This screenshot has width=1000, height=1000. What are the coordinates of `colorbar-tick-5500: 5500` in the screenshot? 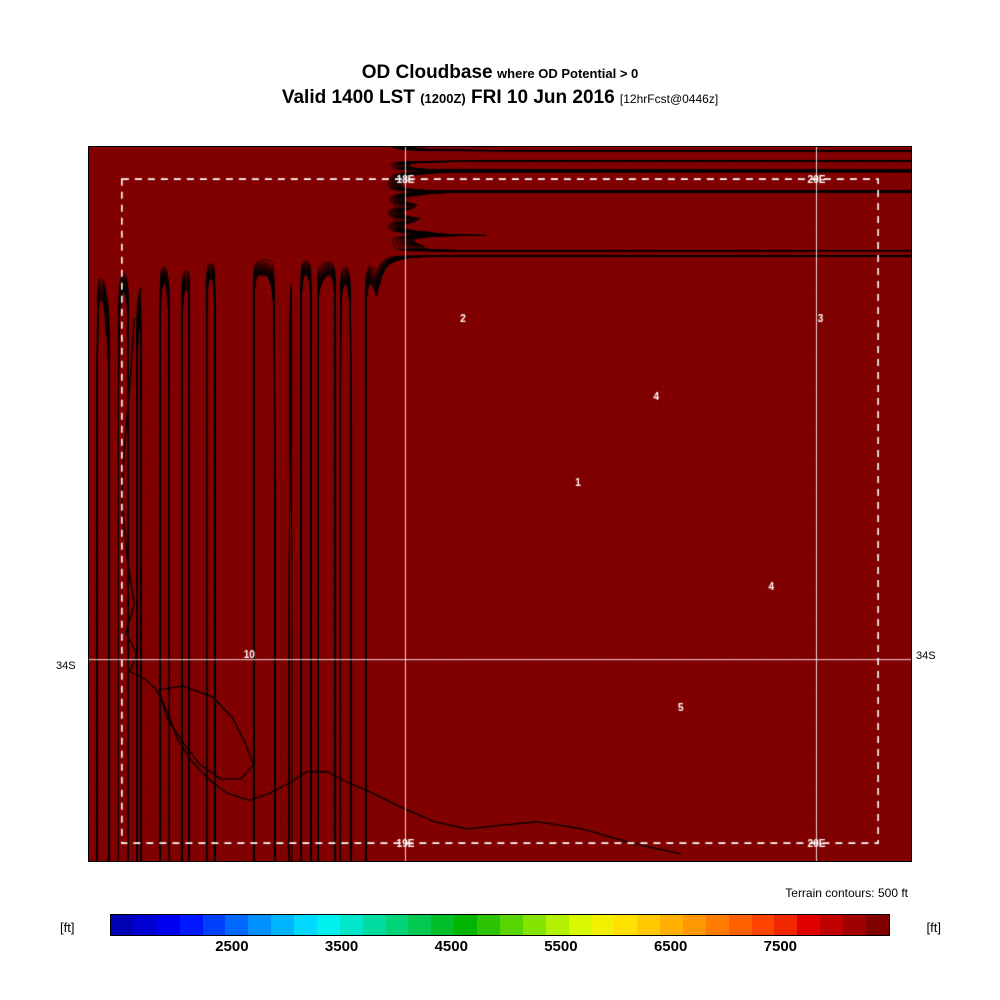 It's located at (561, 946).